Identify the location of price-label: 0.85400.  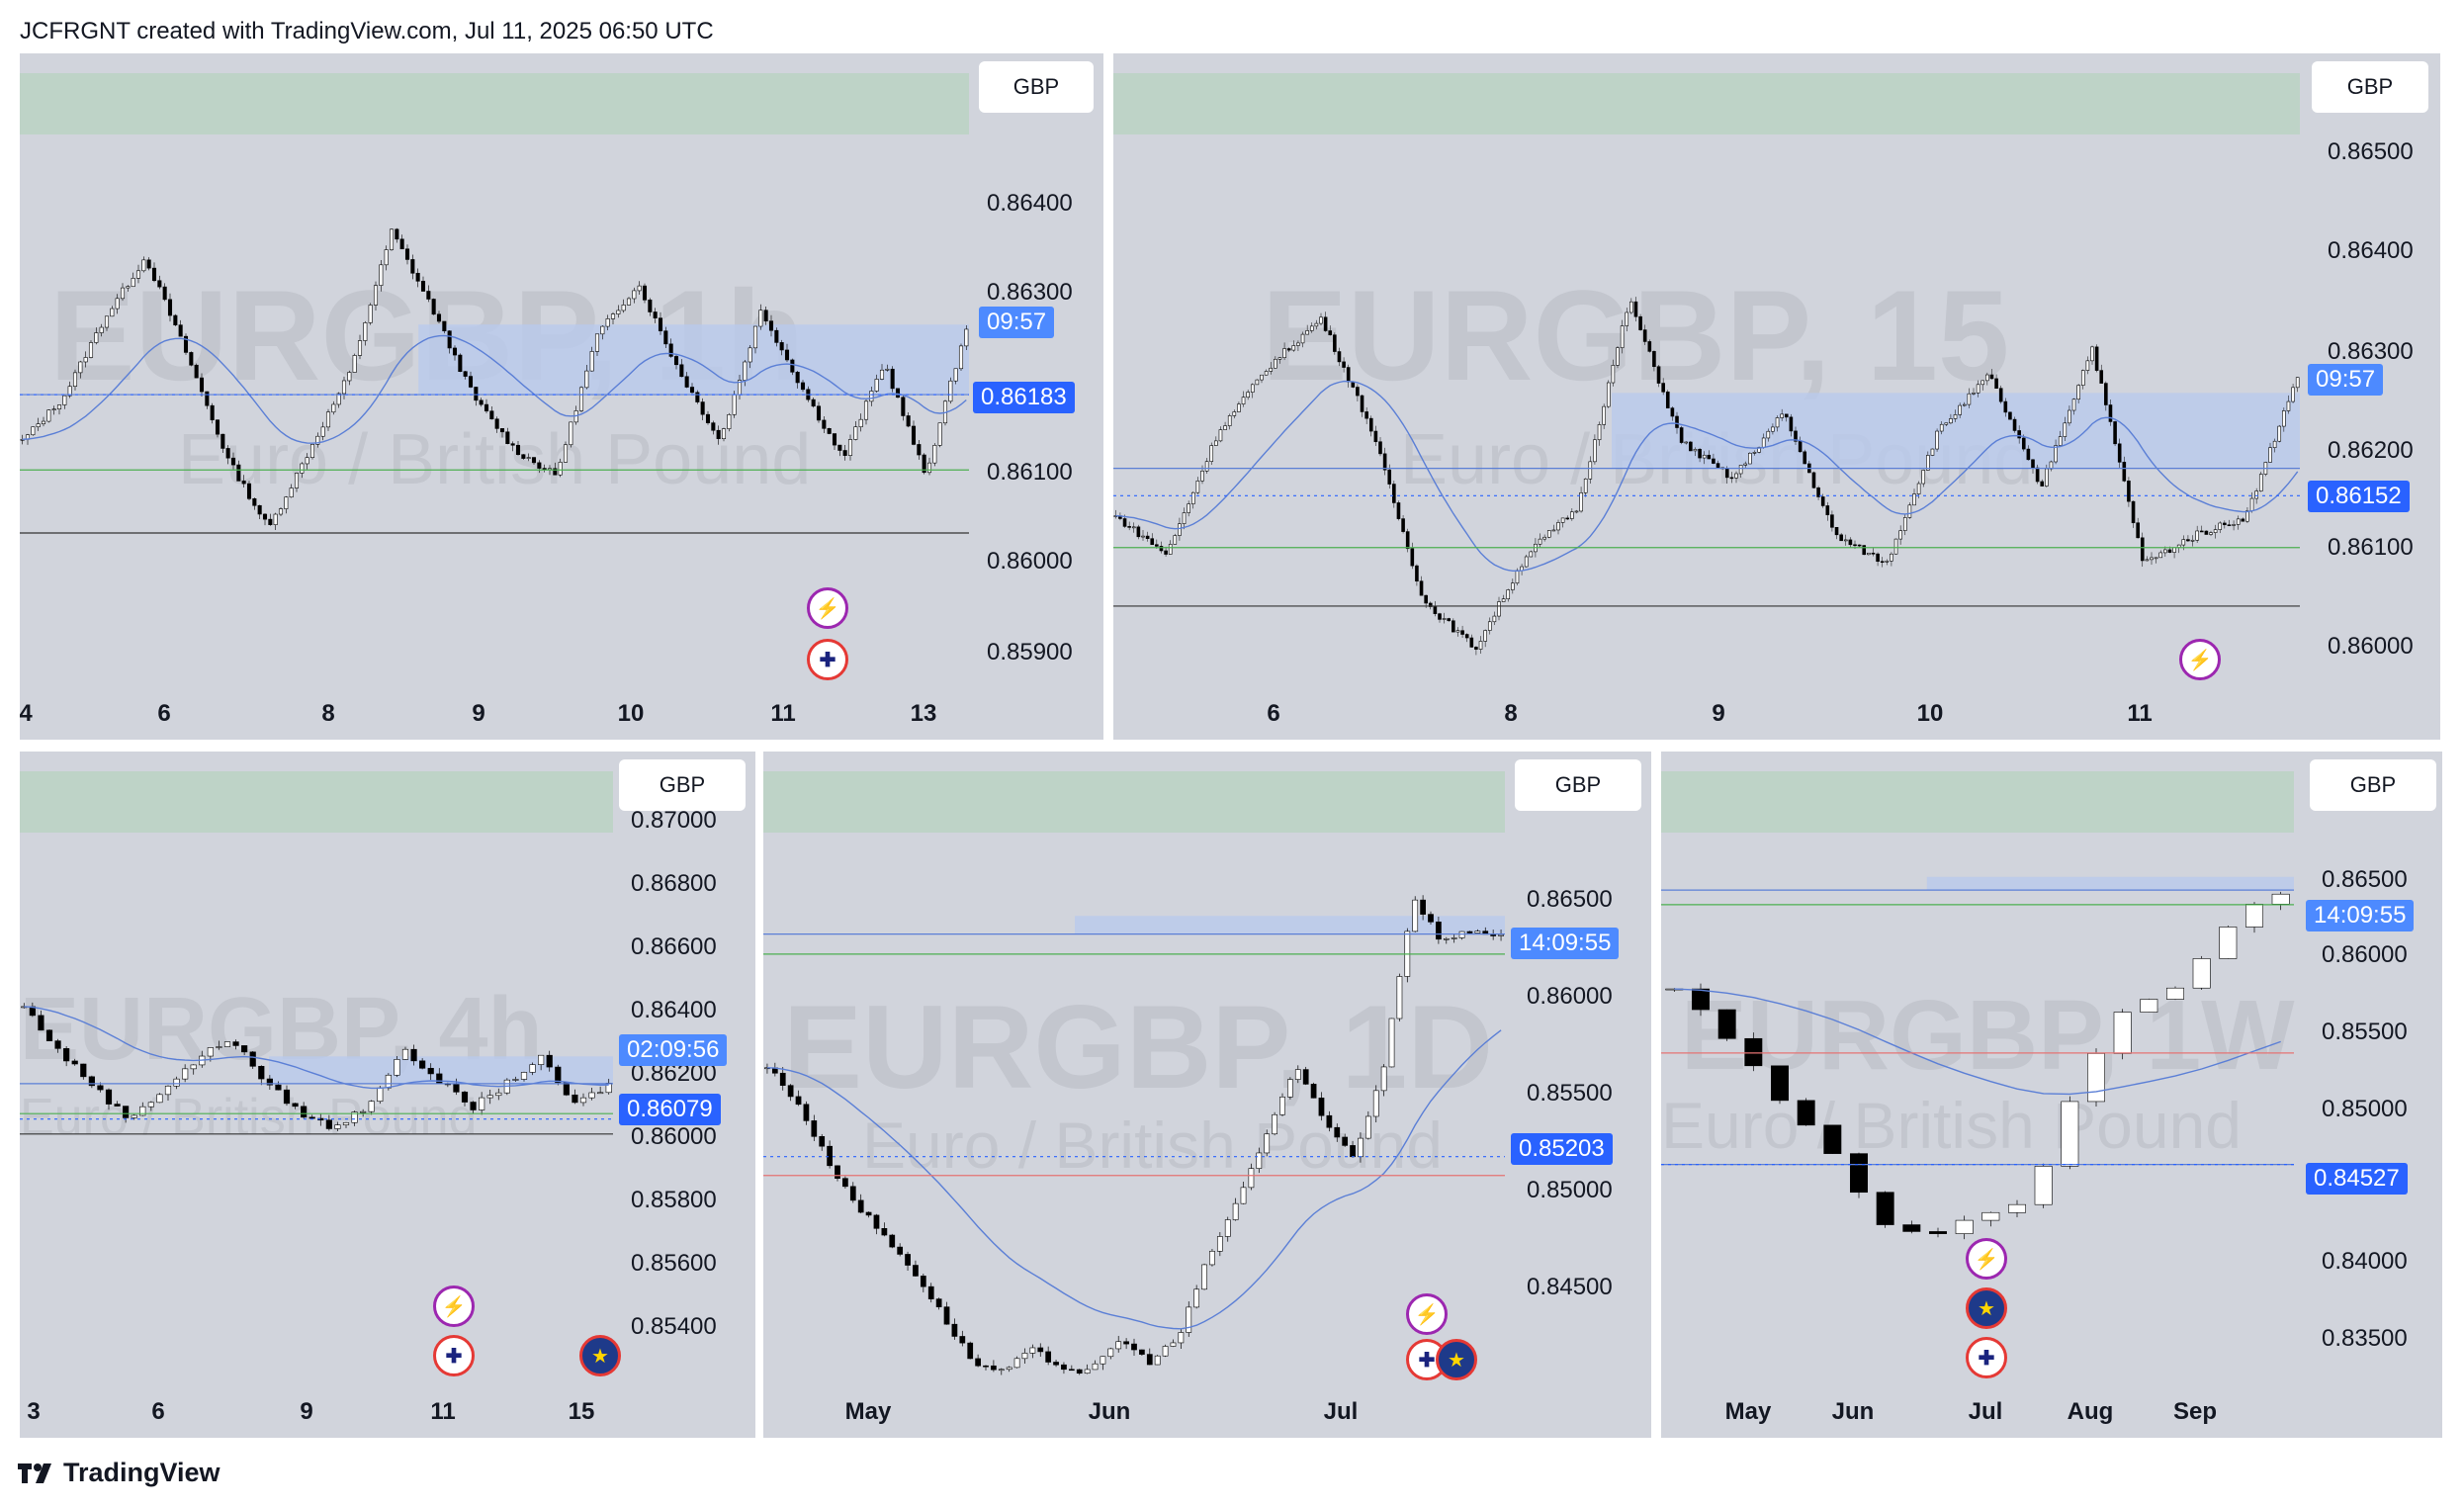
(674, 1326).